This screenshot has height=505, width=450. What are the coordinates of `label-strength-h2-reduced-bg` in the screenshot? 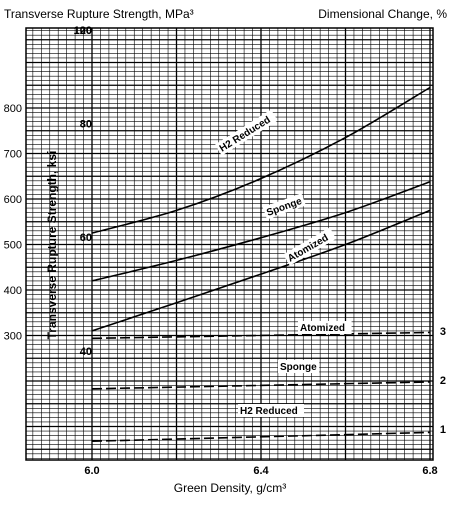 It's located at (246, 132).